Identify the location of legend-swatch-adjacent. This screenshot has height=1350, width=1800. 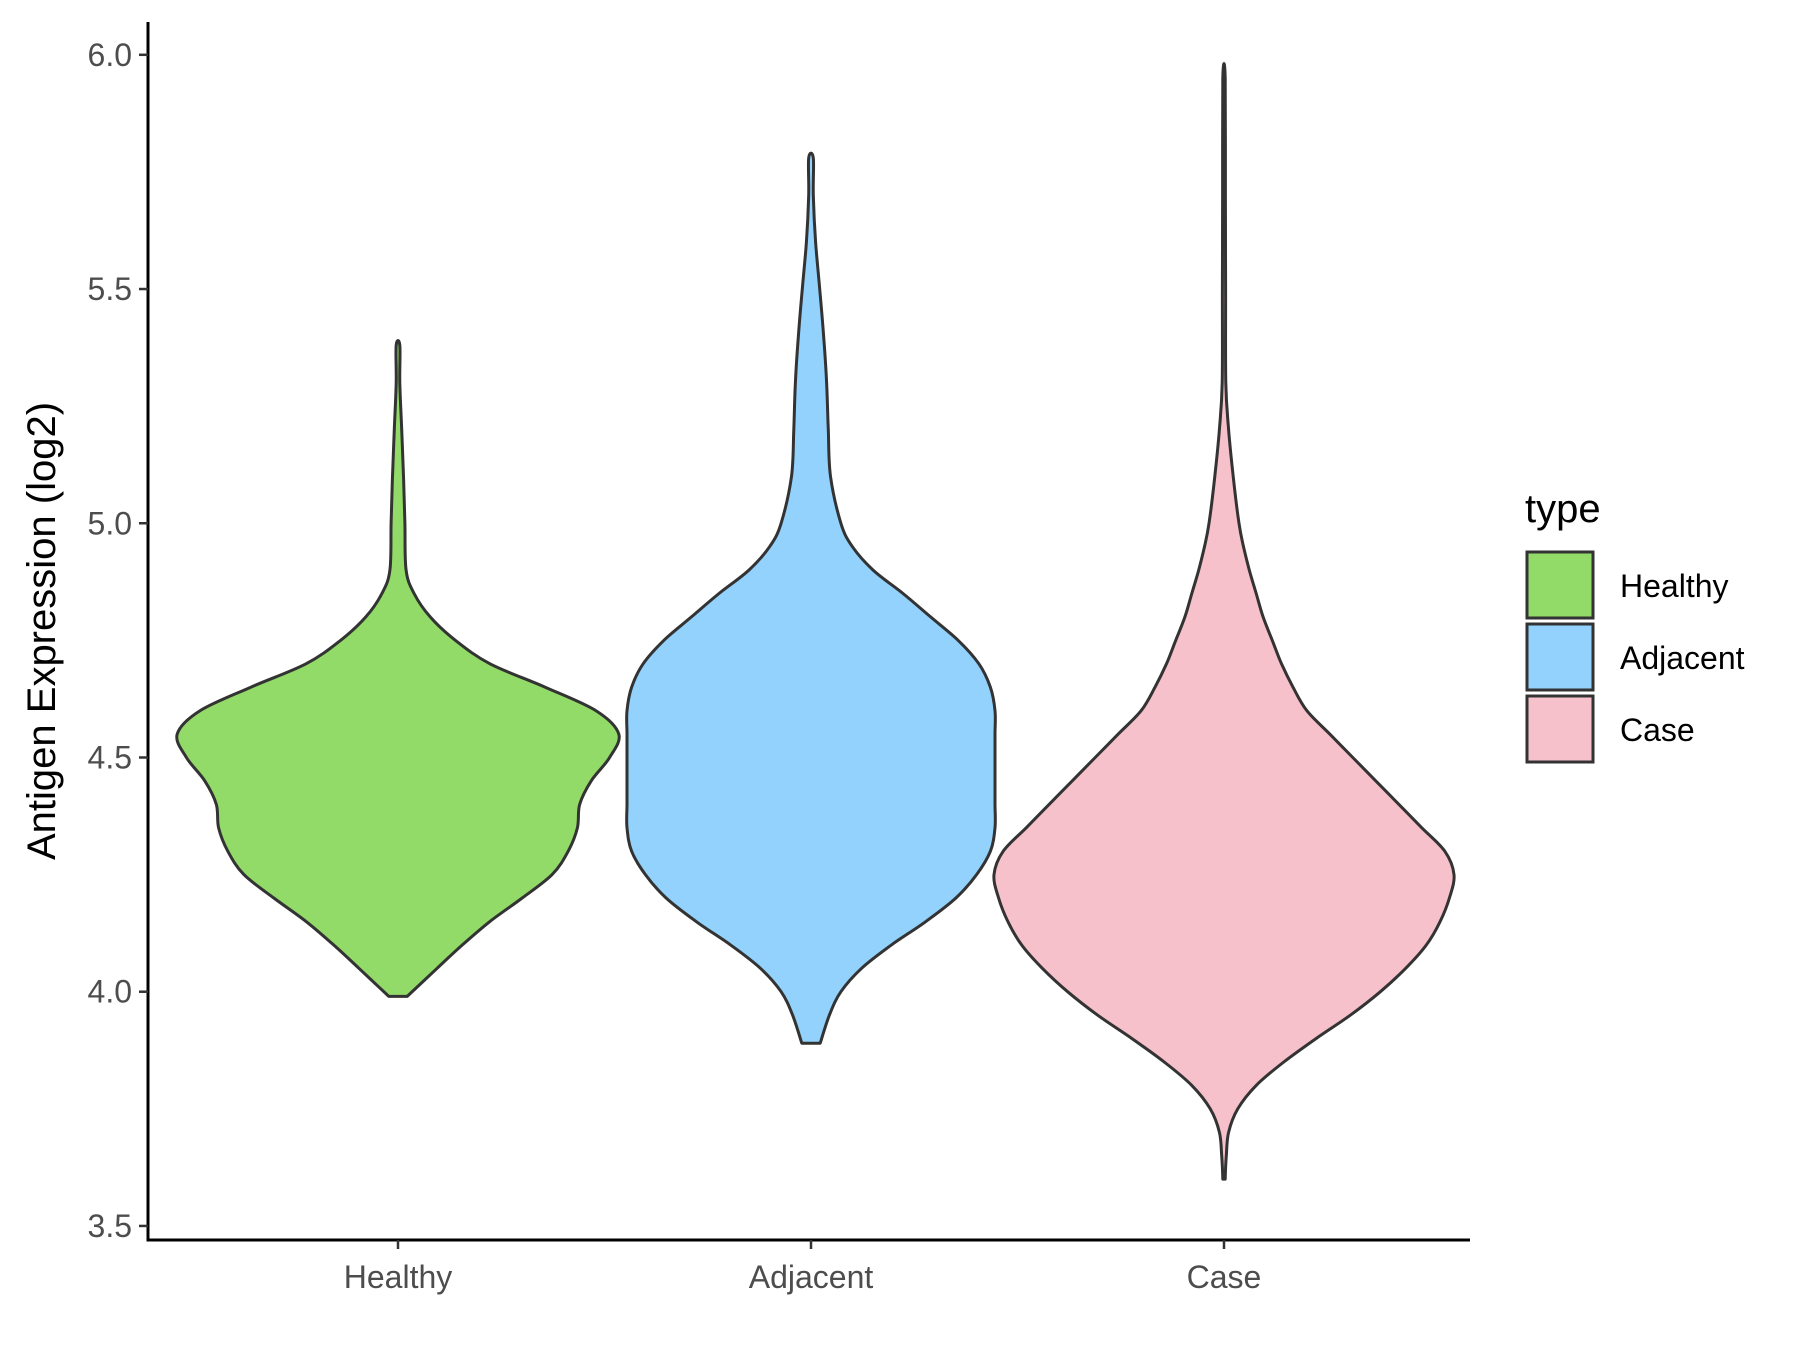
(1560, 657).